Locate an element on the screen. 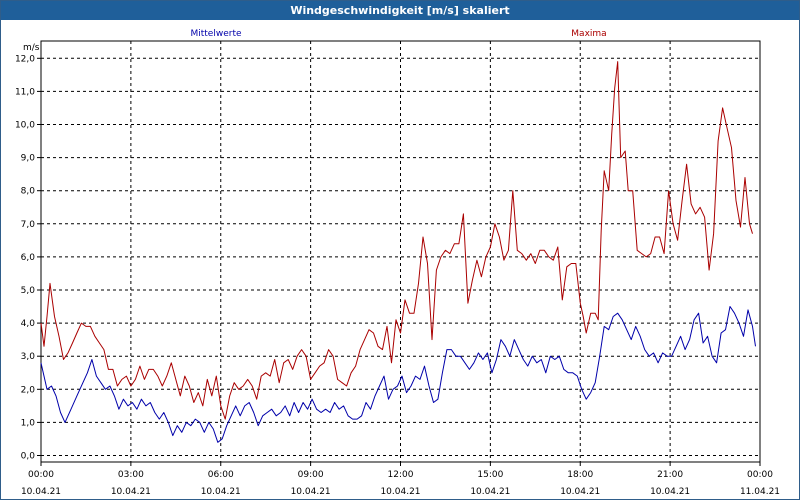  y-tick-label: 10,0 is located at coordinates (25, 126).